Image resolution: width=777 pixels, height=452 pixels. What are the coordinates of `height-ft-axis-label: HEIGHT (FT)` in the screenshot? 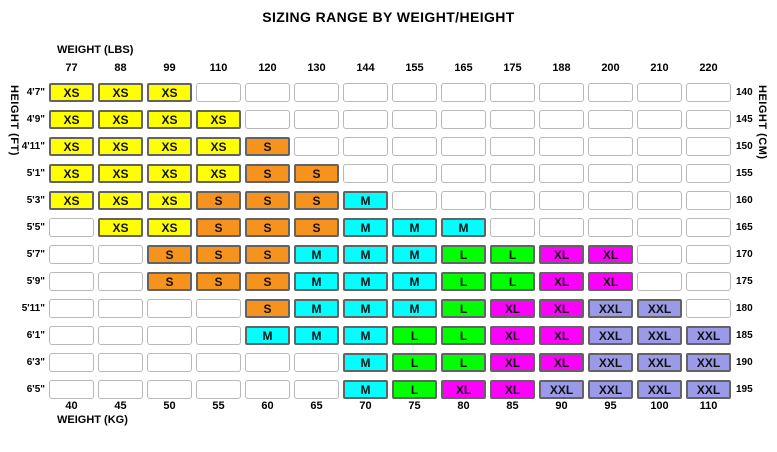 It's located at (14, 120).